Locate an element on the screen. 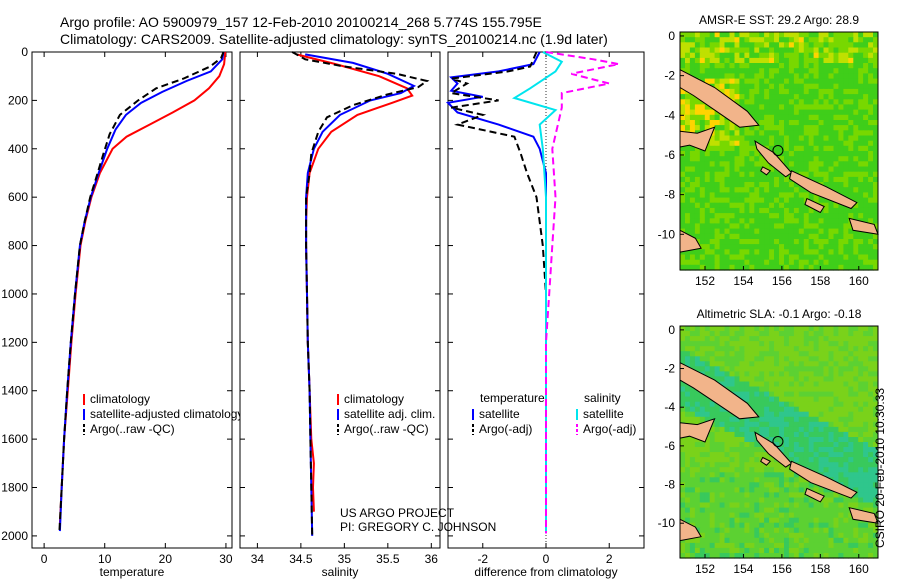 This screenshot has width=900, height=580. x-tick-label: 35 is located at coordinates (345, 559).